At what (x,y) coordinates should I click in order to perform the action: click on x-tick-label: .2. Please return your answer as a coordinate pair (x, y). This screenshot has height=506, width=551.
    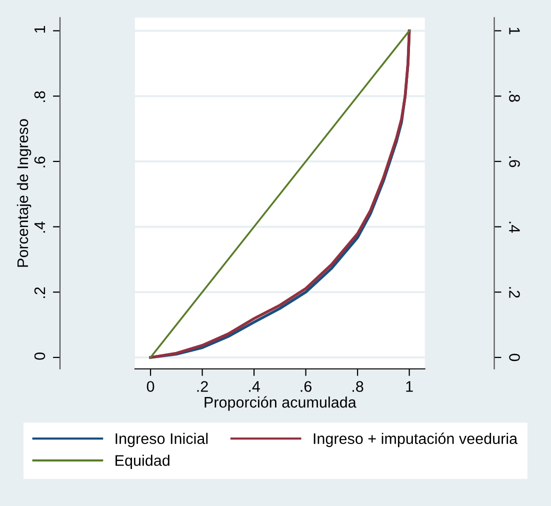
    Looking at the image, I should click on (202, 386).